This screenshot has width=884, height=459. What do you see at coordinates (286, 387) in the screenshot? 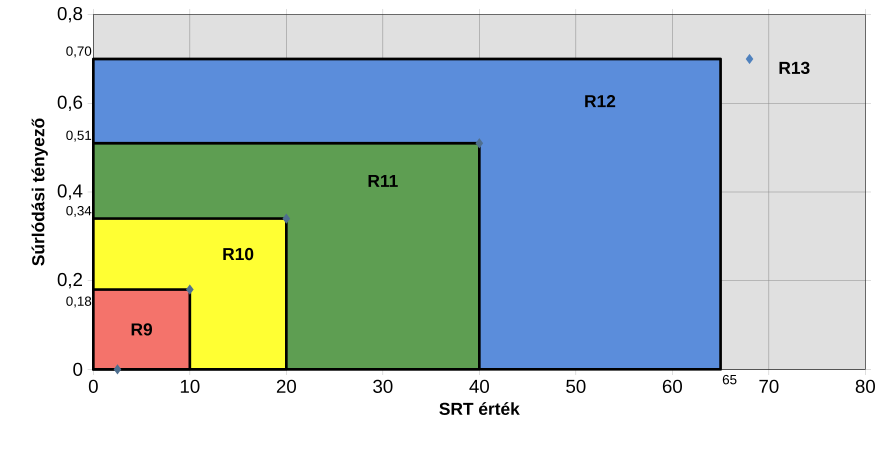
I see `x-tick-label: 20` at bounding box center [286, 387].